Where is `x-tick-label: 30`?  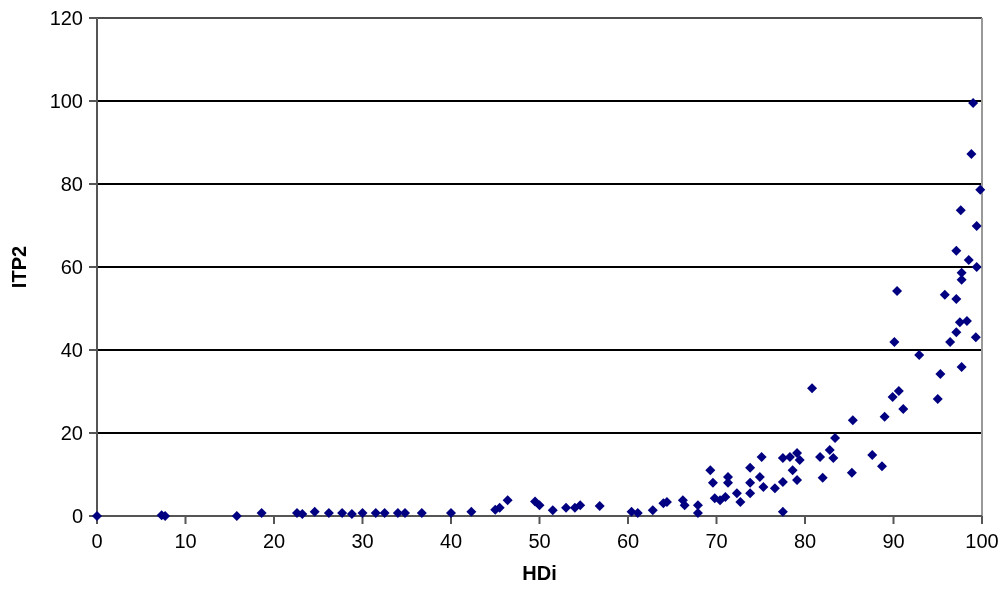 x-tick-label: 30 is located at coordinates (362, 541).